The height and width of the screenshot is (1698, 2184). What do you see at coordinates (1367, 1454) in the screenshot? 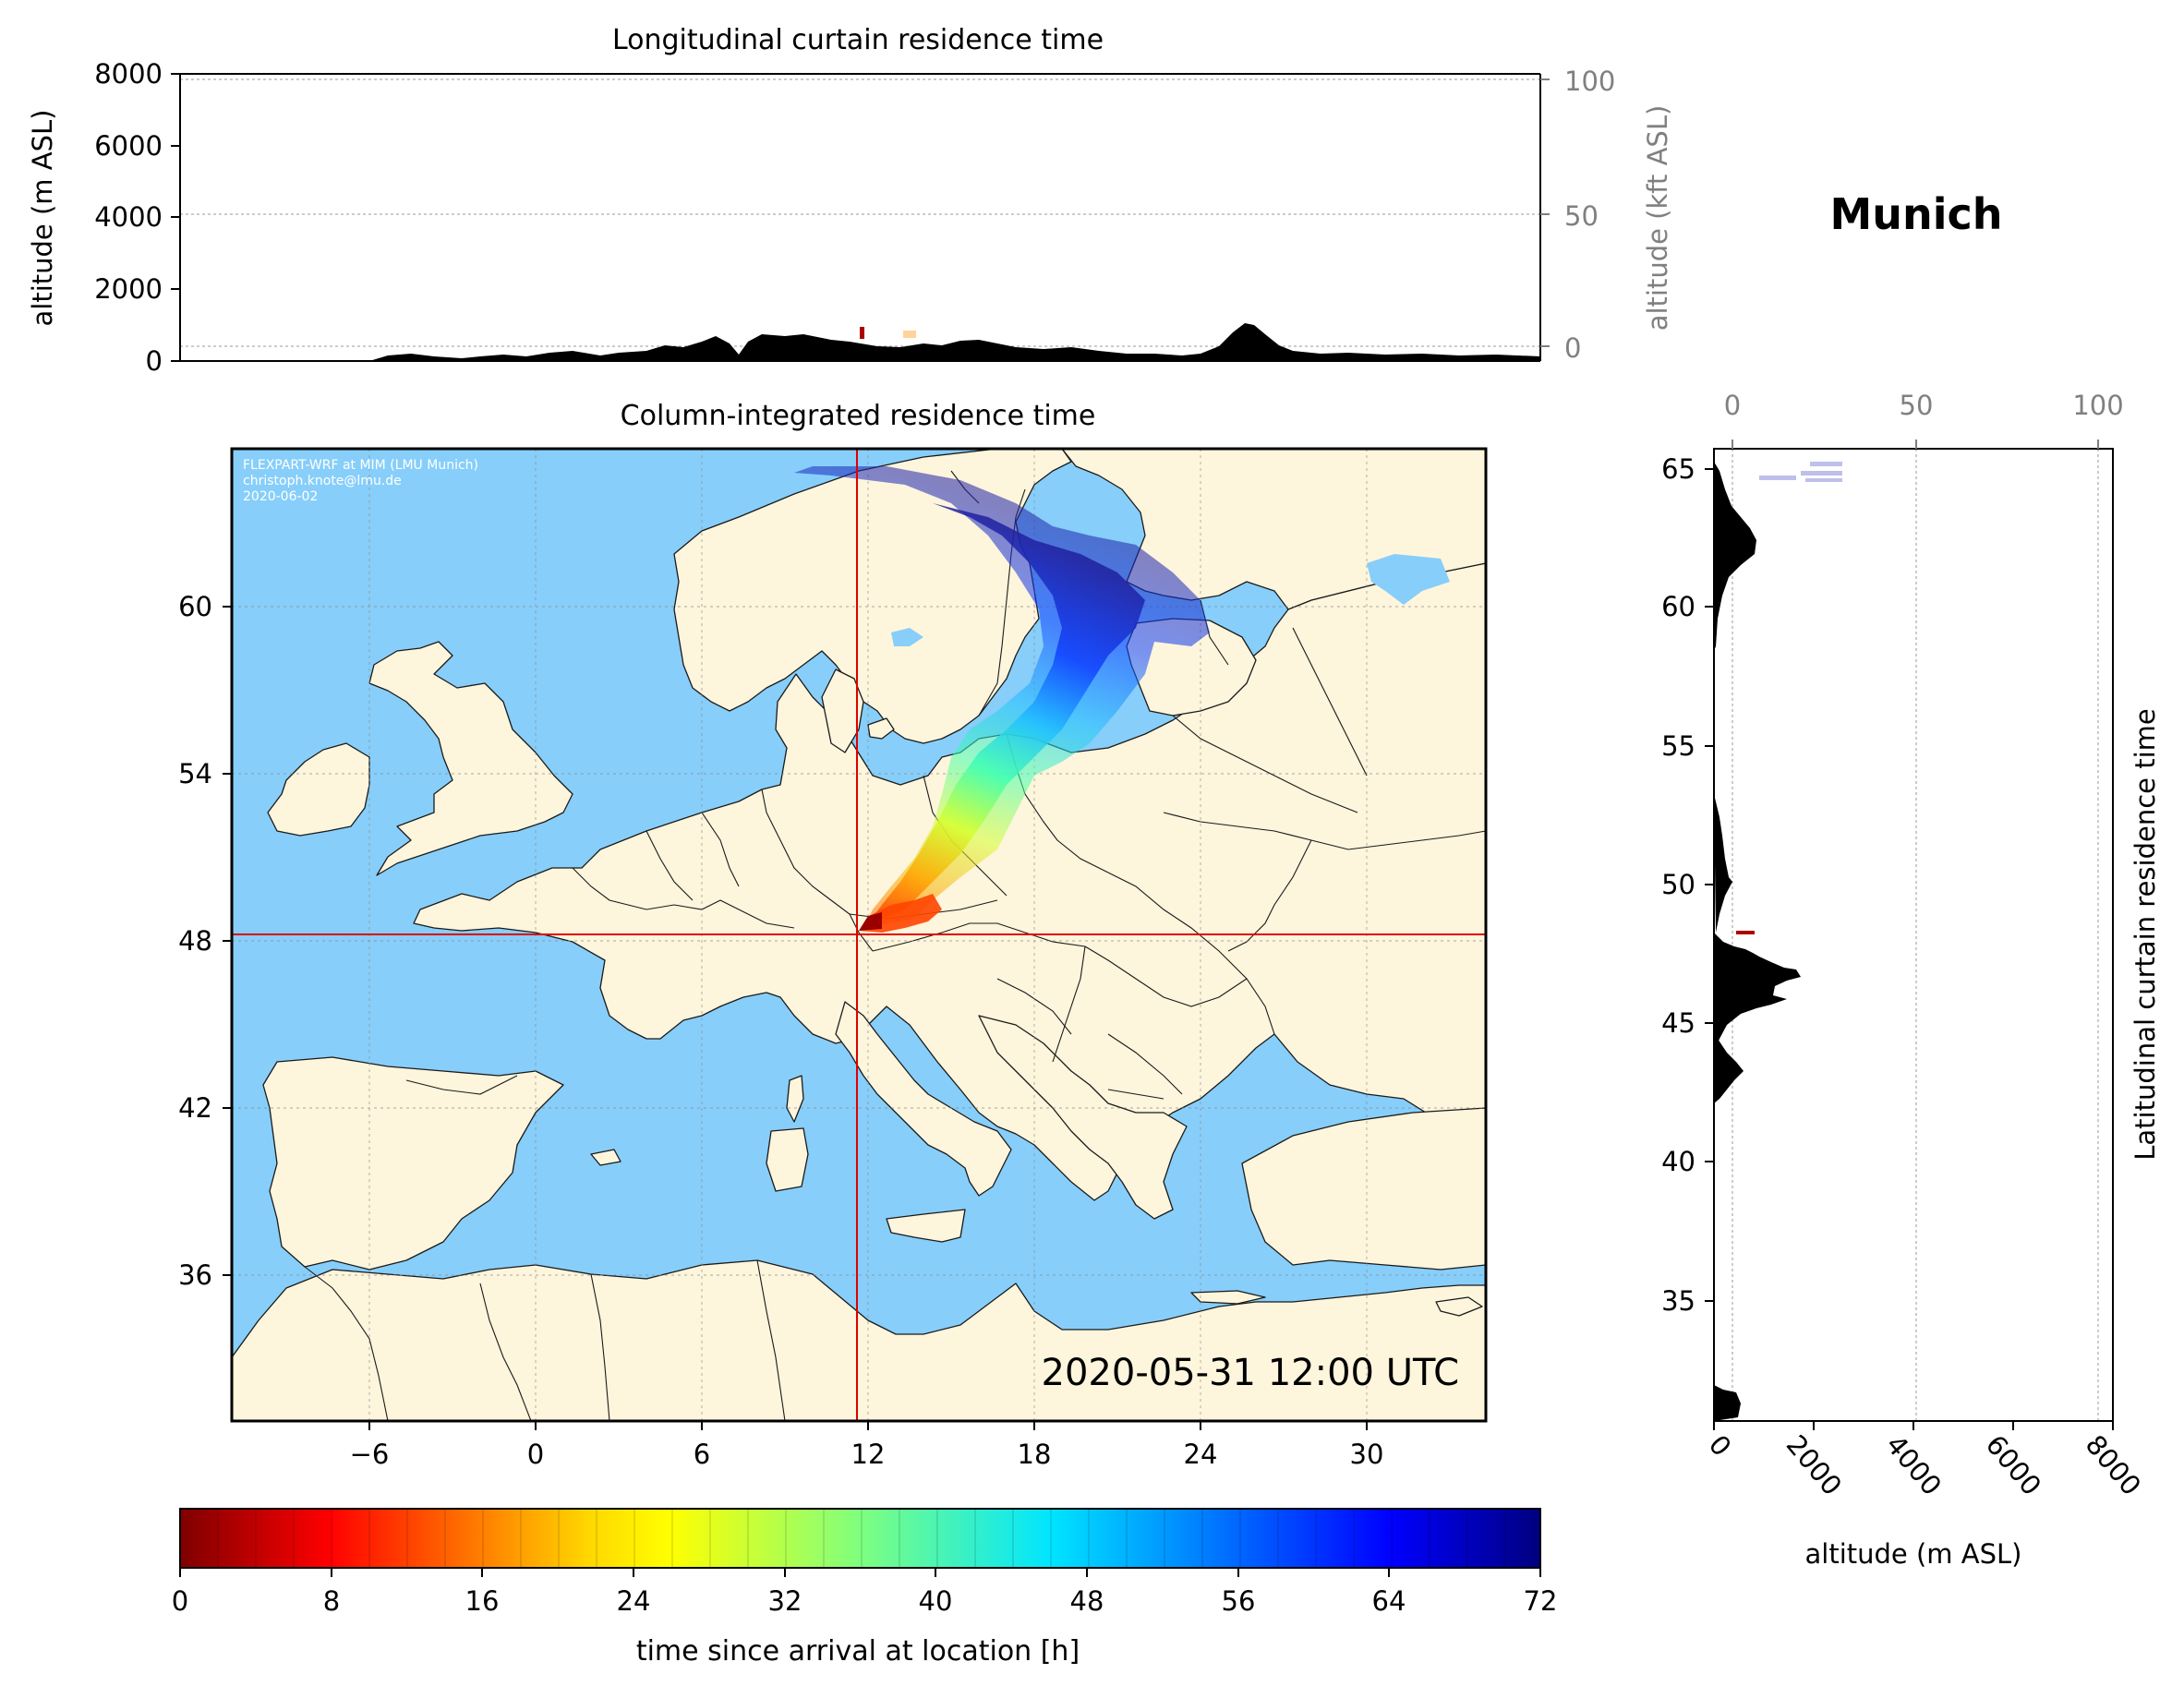
I see `tick-label: 30` at bounding box center [1367, 1454].